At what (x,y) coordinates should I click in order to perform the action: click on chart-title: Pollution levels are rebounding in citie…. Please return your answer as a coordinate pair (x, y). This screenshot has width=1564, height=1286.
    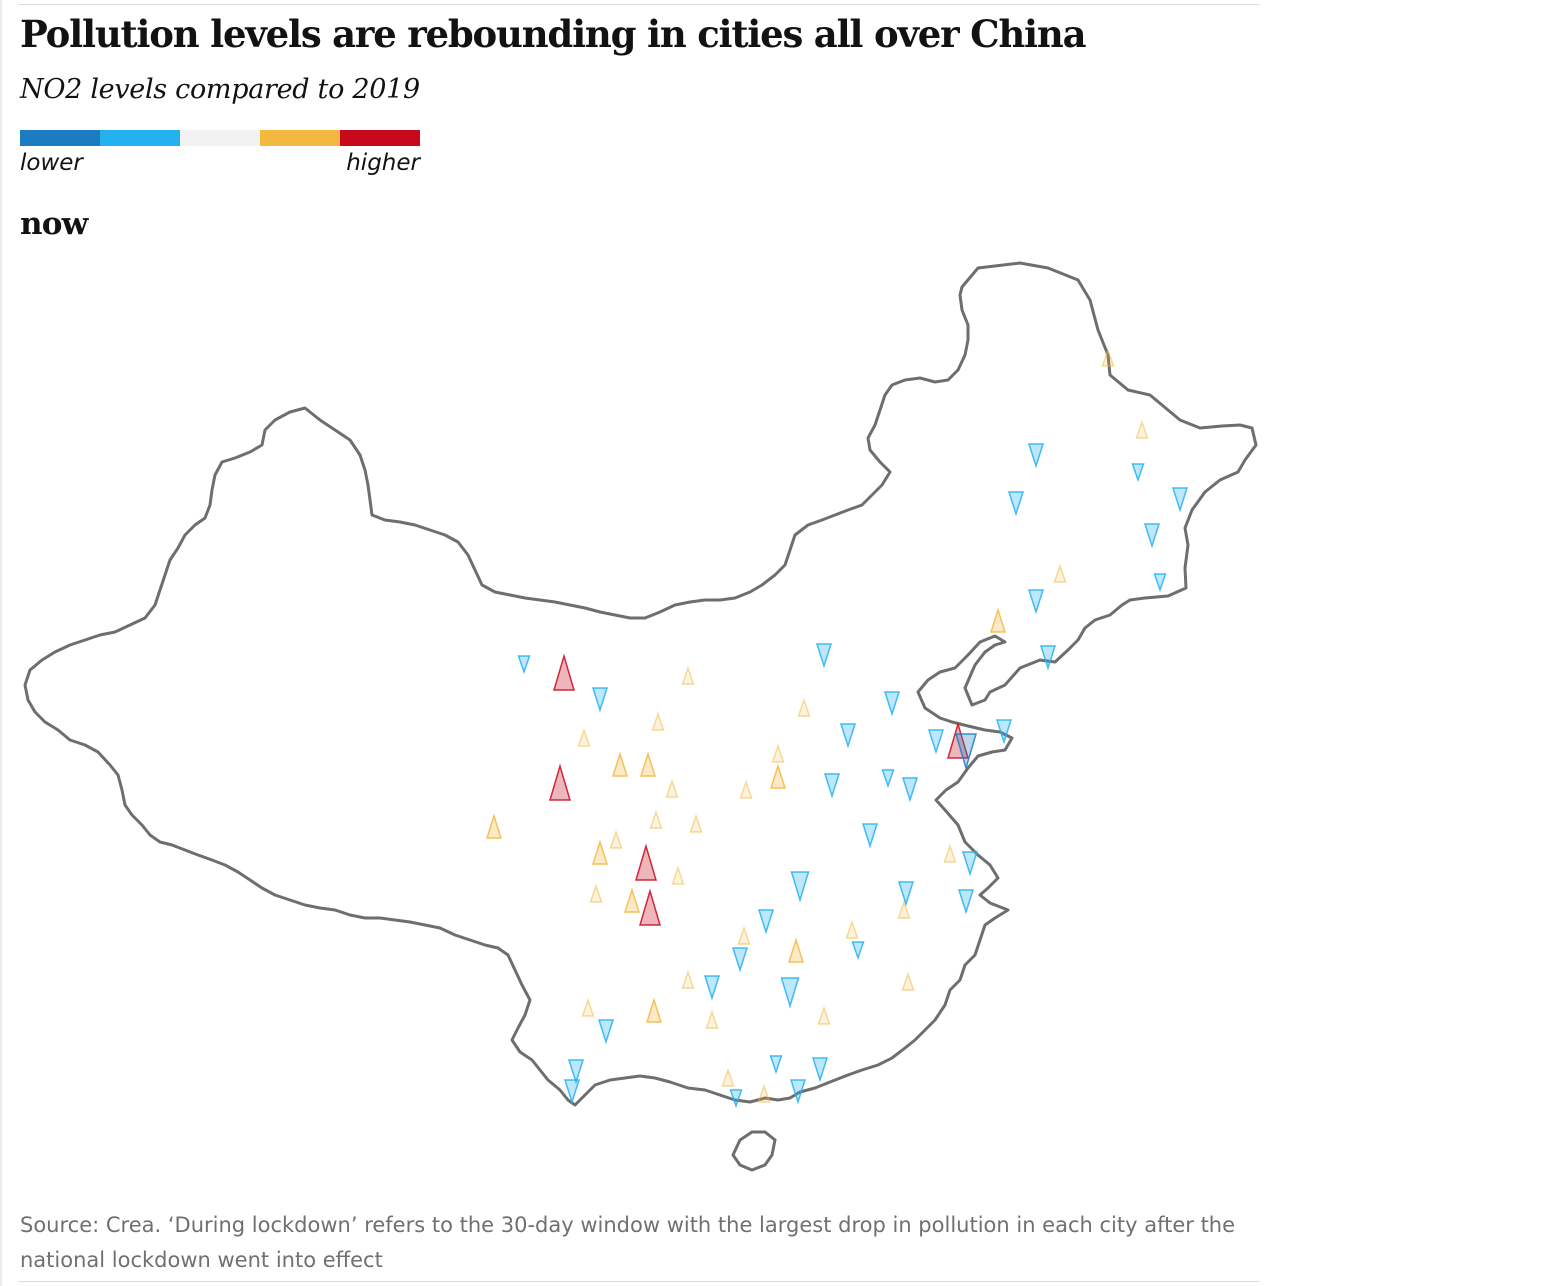
    Looking at the image, I should click on (553, 34).